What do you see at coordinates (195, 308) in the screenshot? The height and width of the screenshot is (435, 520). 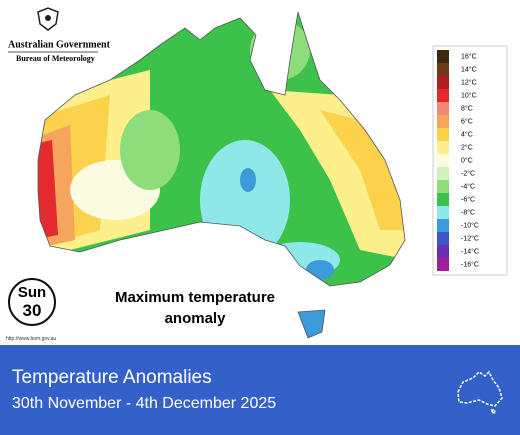 I see `caption: Maximum temperature anomaly` at bounding box center [195, 308].